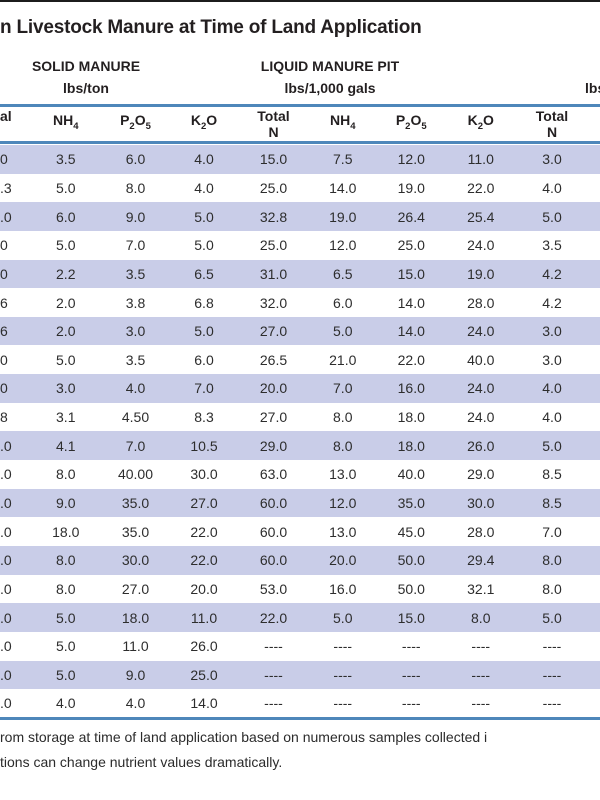 This screenshot has width=600, height=800. Describe the element at coordinates (300, 105) in the screenshot. I see `header-top-rule` at that location.